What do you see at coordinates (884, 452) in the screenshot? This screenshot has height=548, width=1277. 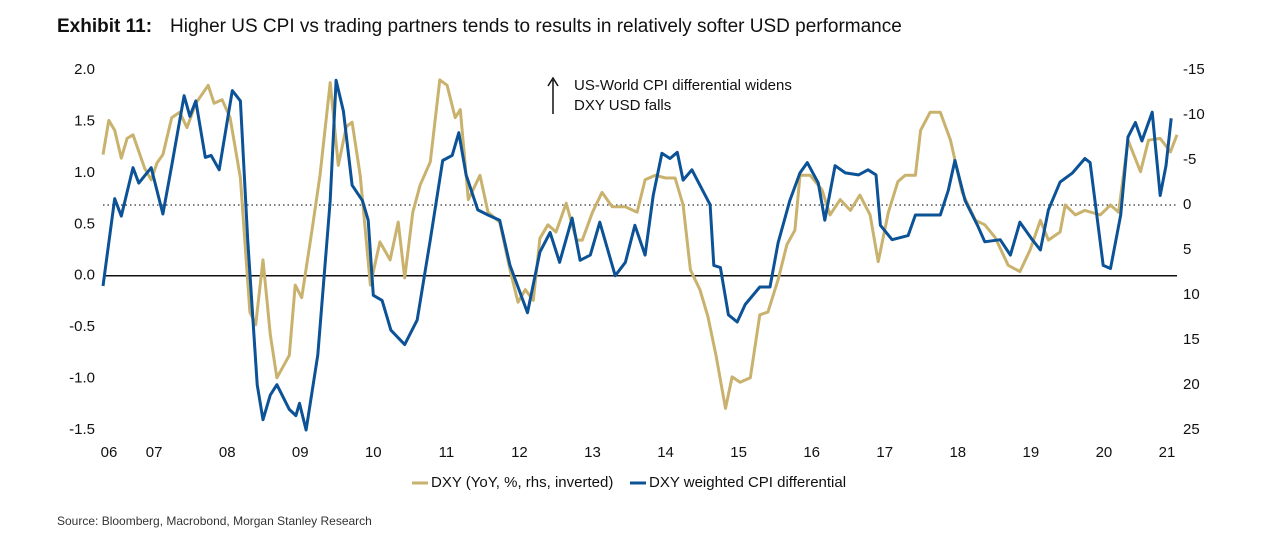 I see `x-tick-label: 17` at bounding box center [884, 452].